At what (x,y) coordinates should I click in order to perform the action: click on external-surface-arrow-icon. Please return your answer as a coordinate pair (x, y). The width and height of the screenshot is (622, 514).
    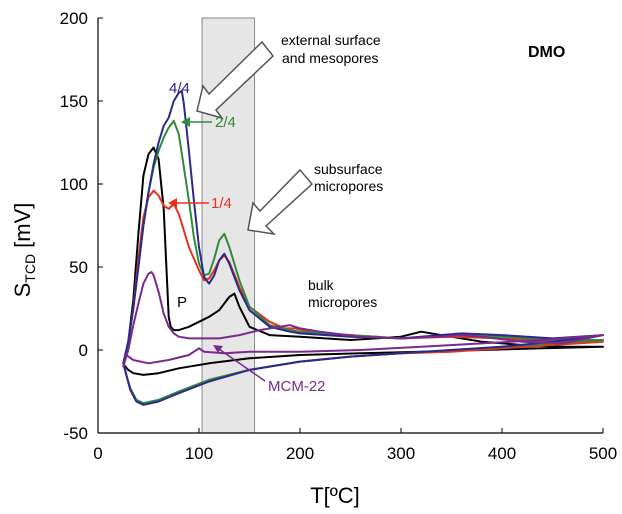
    Looking at the image, I should click on (235, 80).